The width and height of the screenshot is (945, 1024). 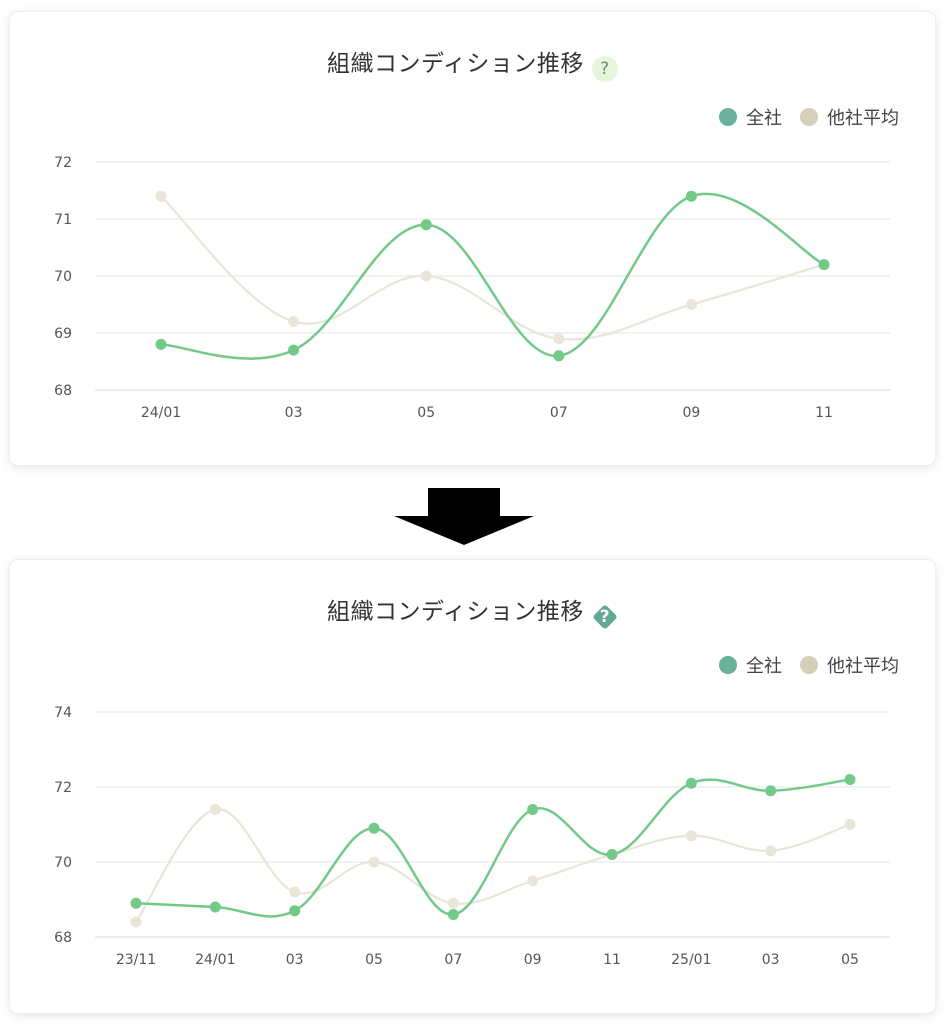 I want to click on y-tick-label: 71, so click(x=63, y=220).